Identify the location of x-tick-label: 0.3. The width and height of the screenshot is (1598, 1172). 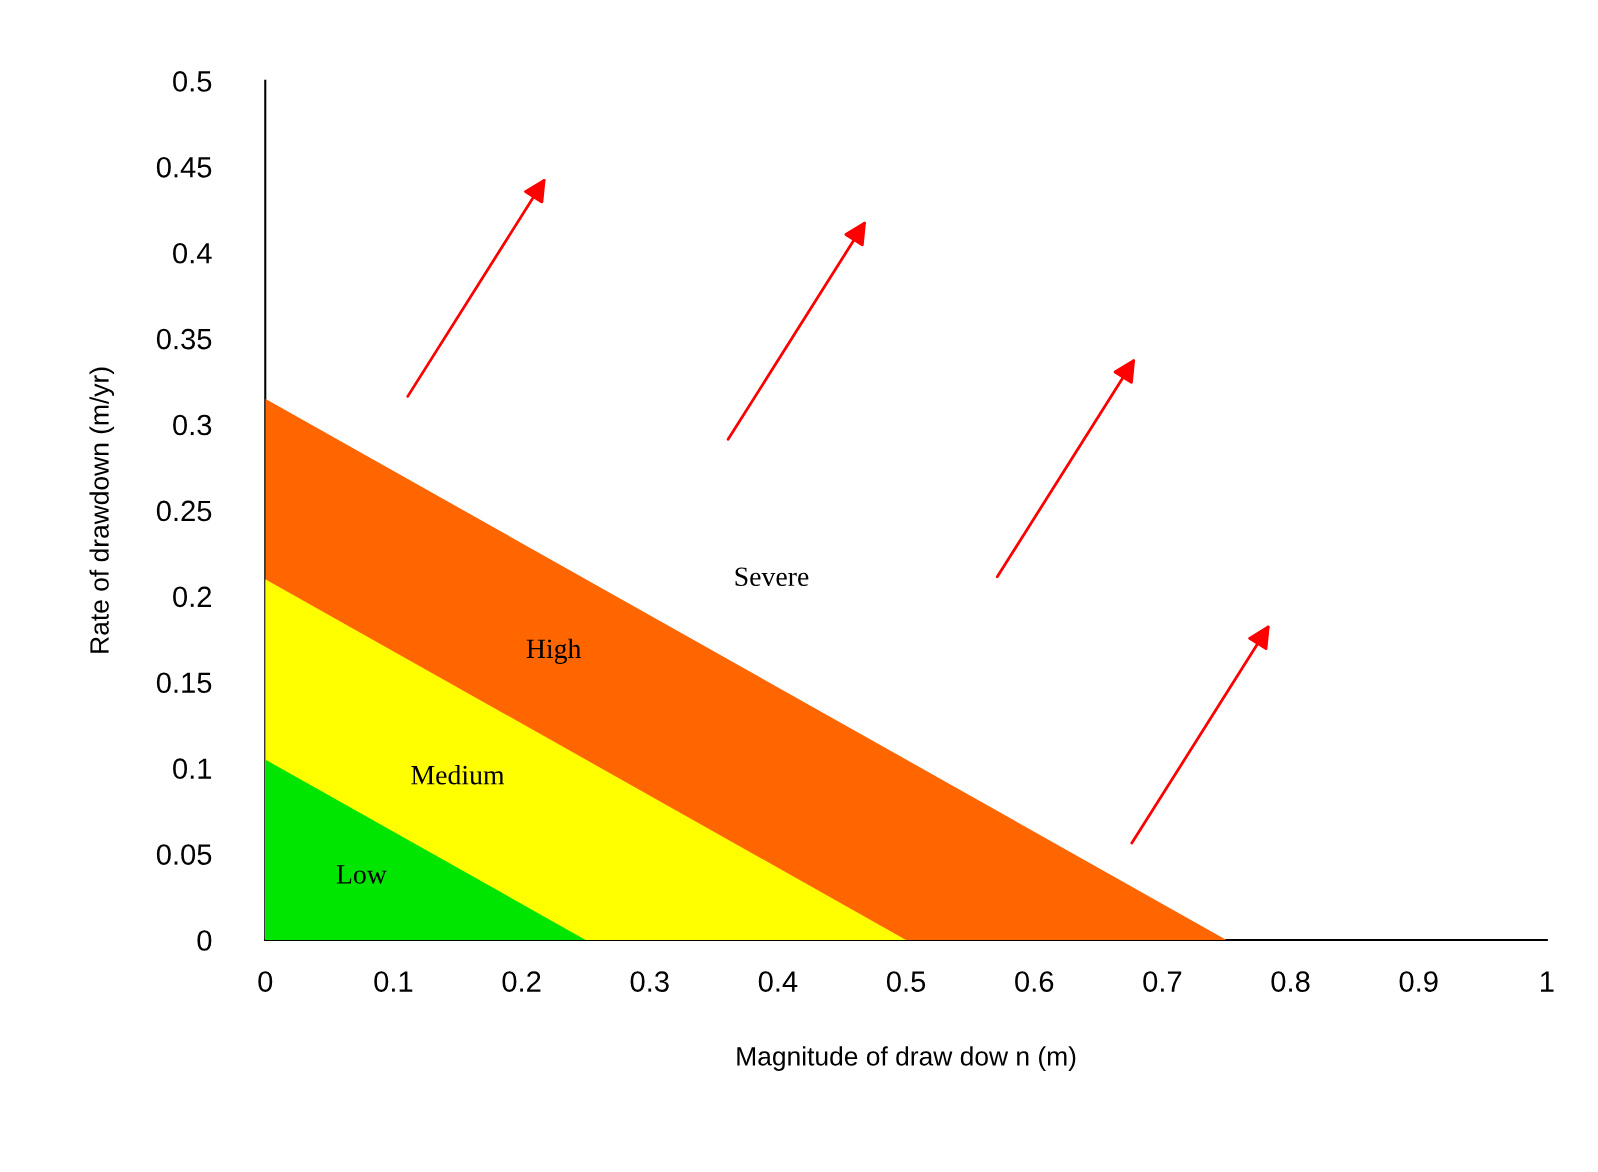
(649, 981).